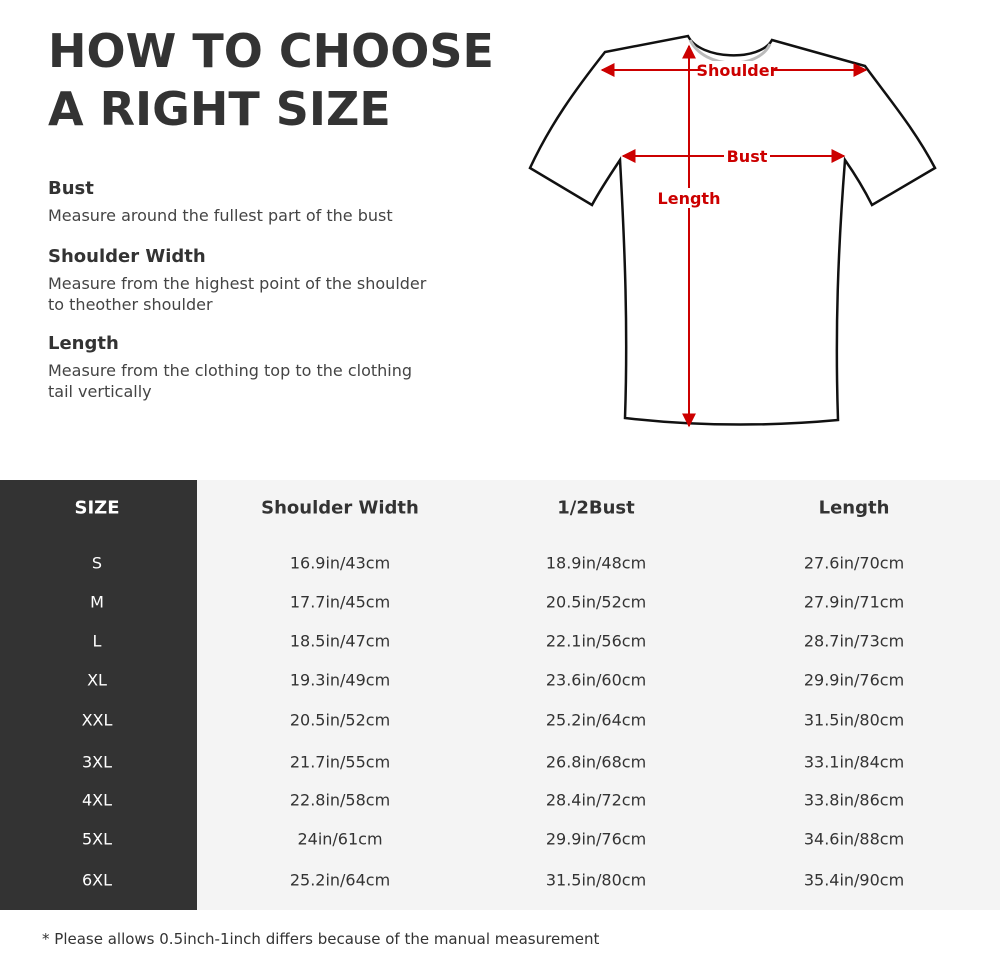 The width and height of the screenshot is (1000, 960). I want to click on size-label: XXL, so click(97, 720).